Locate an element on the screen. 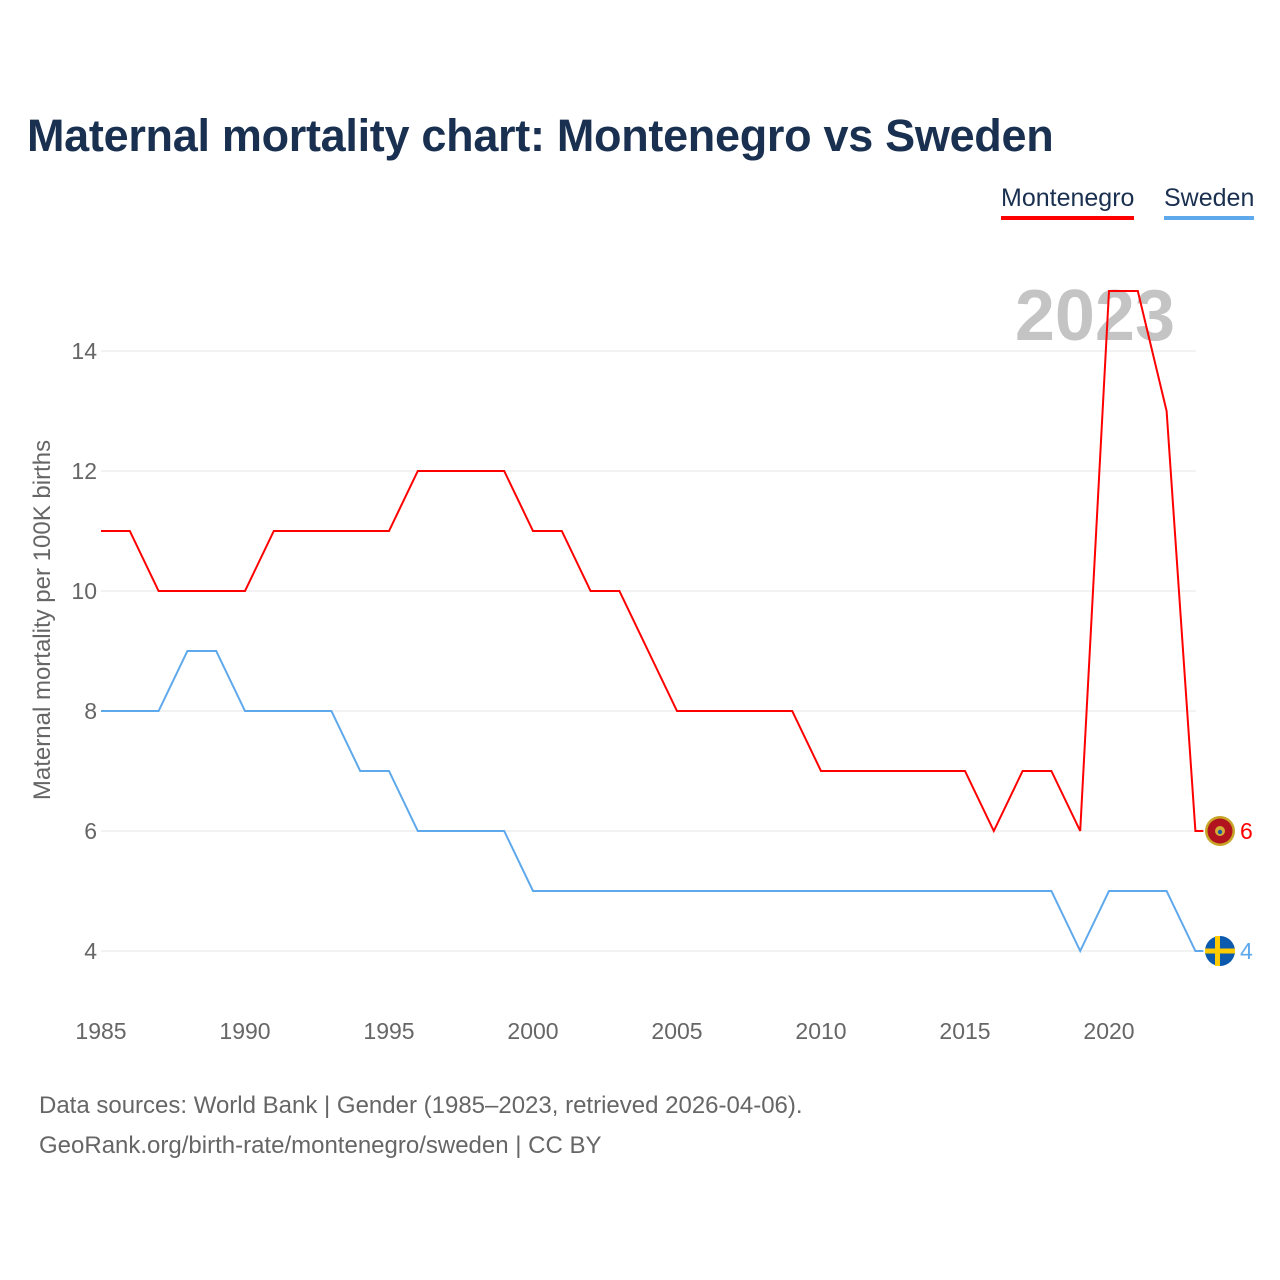 Image resolution: width=1280 pixels, height=1280 pixels. sweden-flag-icon is located at coordinates (1220, 951).